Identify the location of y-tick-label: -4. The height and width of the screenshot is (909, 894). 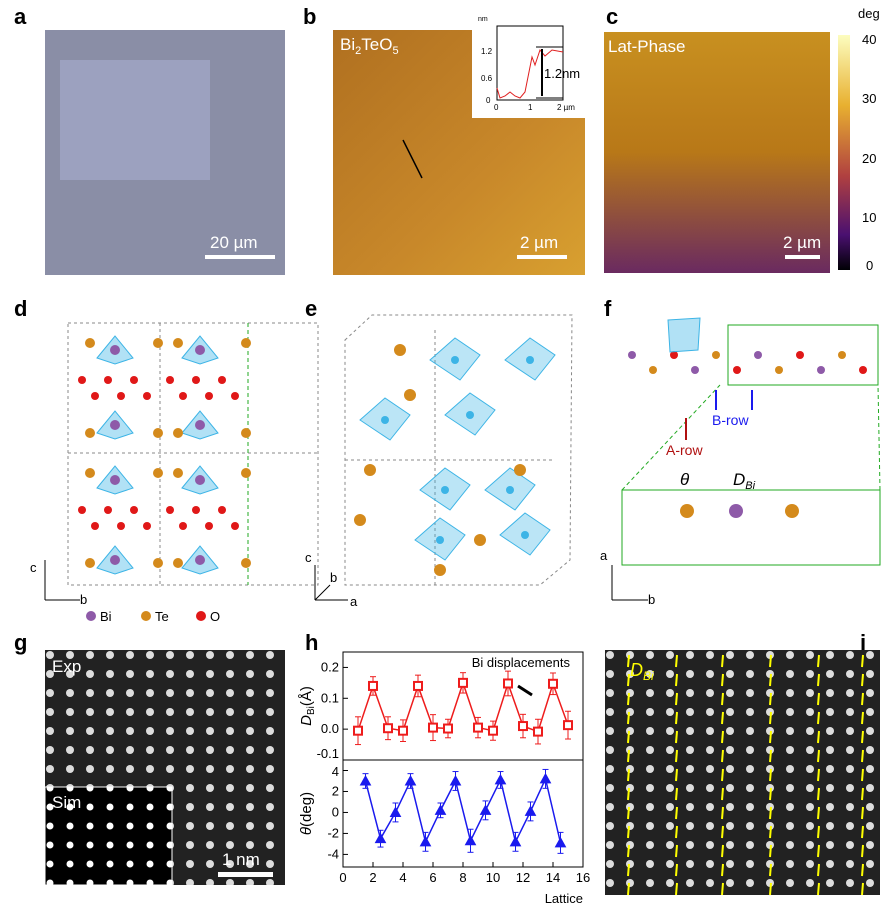
(333, 853).